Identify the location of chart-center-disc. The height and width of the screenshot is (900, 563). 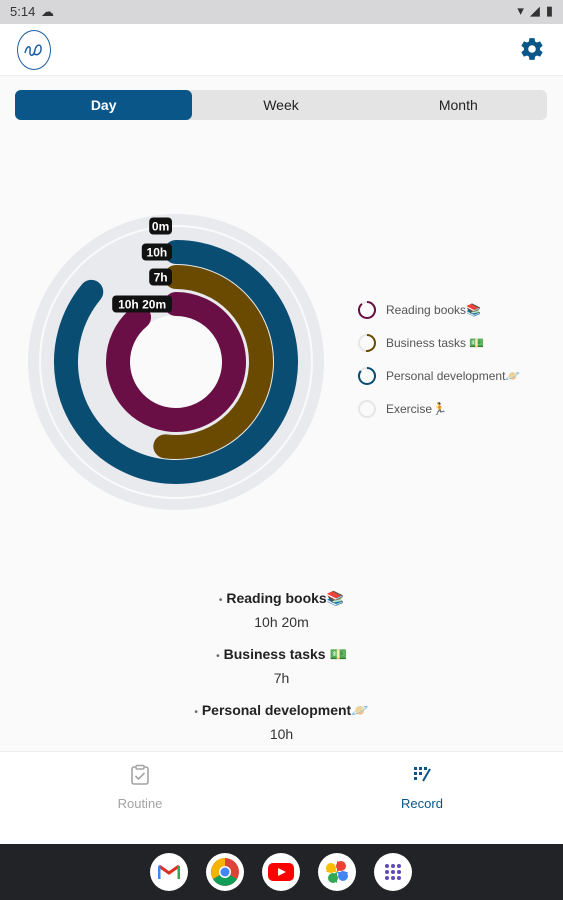
(176, 362).